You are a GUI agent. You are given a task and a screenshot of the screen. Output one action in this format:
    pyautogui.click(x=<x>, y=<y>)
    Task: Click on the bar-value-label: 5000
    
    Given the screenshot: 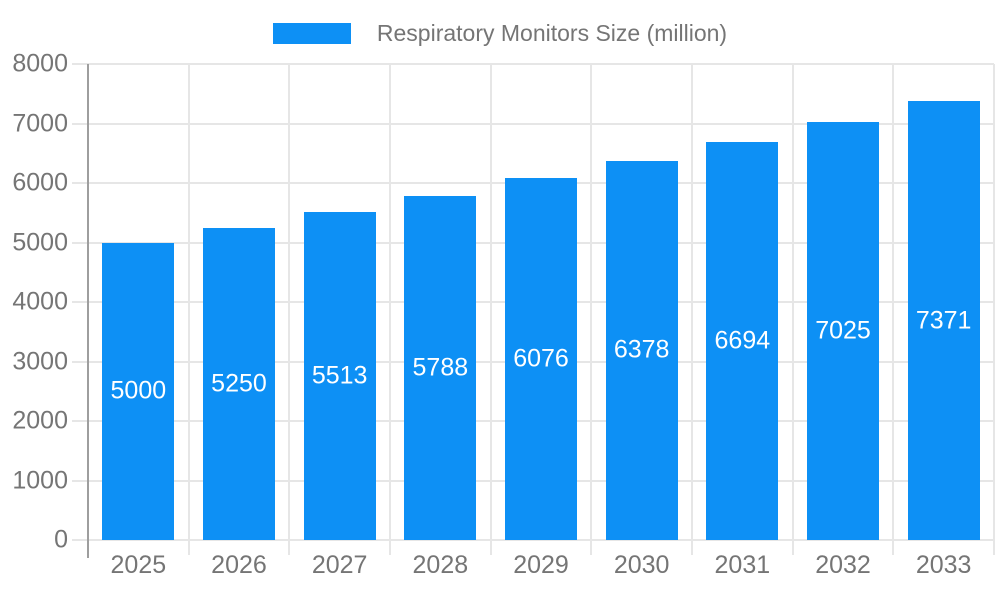 What is the action you would take?
    pyautogui.click(x=138, y=390)
    